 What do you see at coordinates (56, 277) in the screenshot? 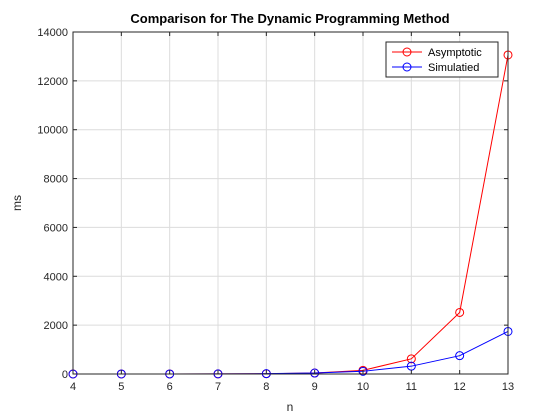
I see `y-tick-label: 4000` at bounding box center [56, 277].